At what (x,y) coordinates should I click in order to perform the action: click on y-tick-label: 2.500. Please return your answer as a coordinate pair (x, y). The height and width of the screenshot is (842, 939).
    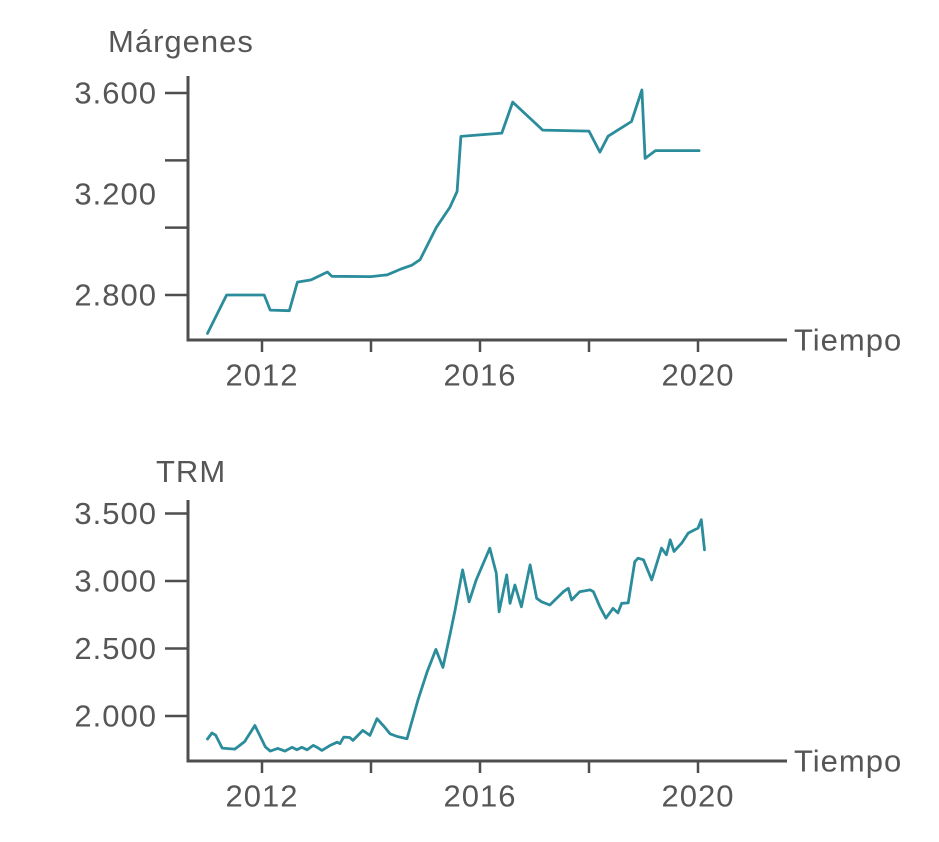
    Looking at the image, I should click on (115, 648).